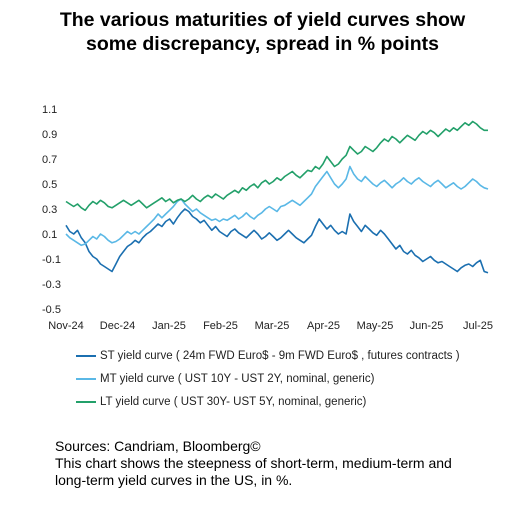  I want to click on x-tick-label: Feb-25, so click(220, 326).